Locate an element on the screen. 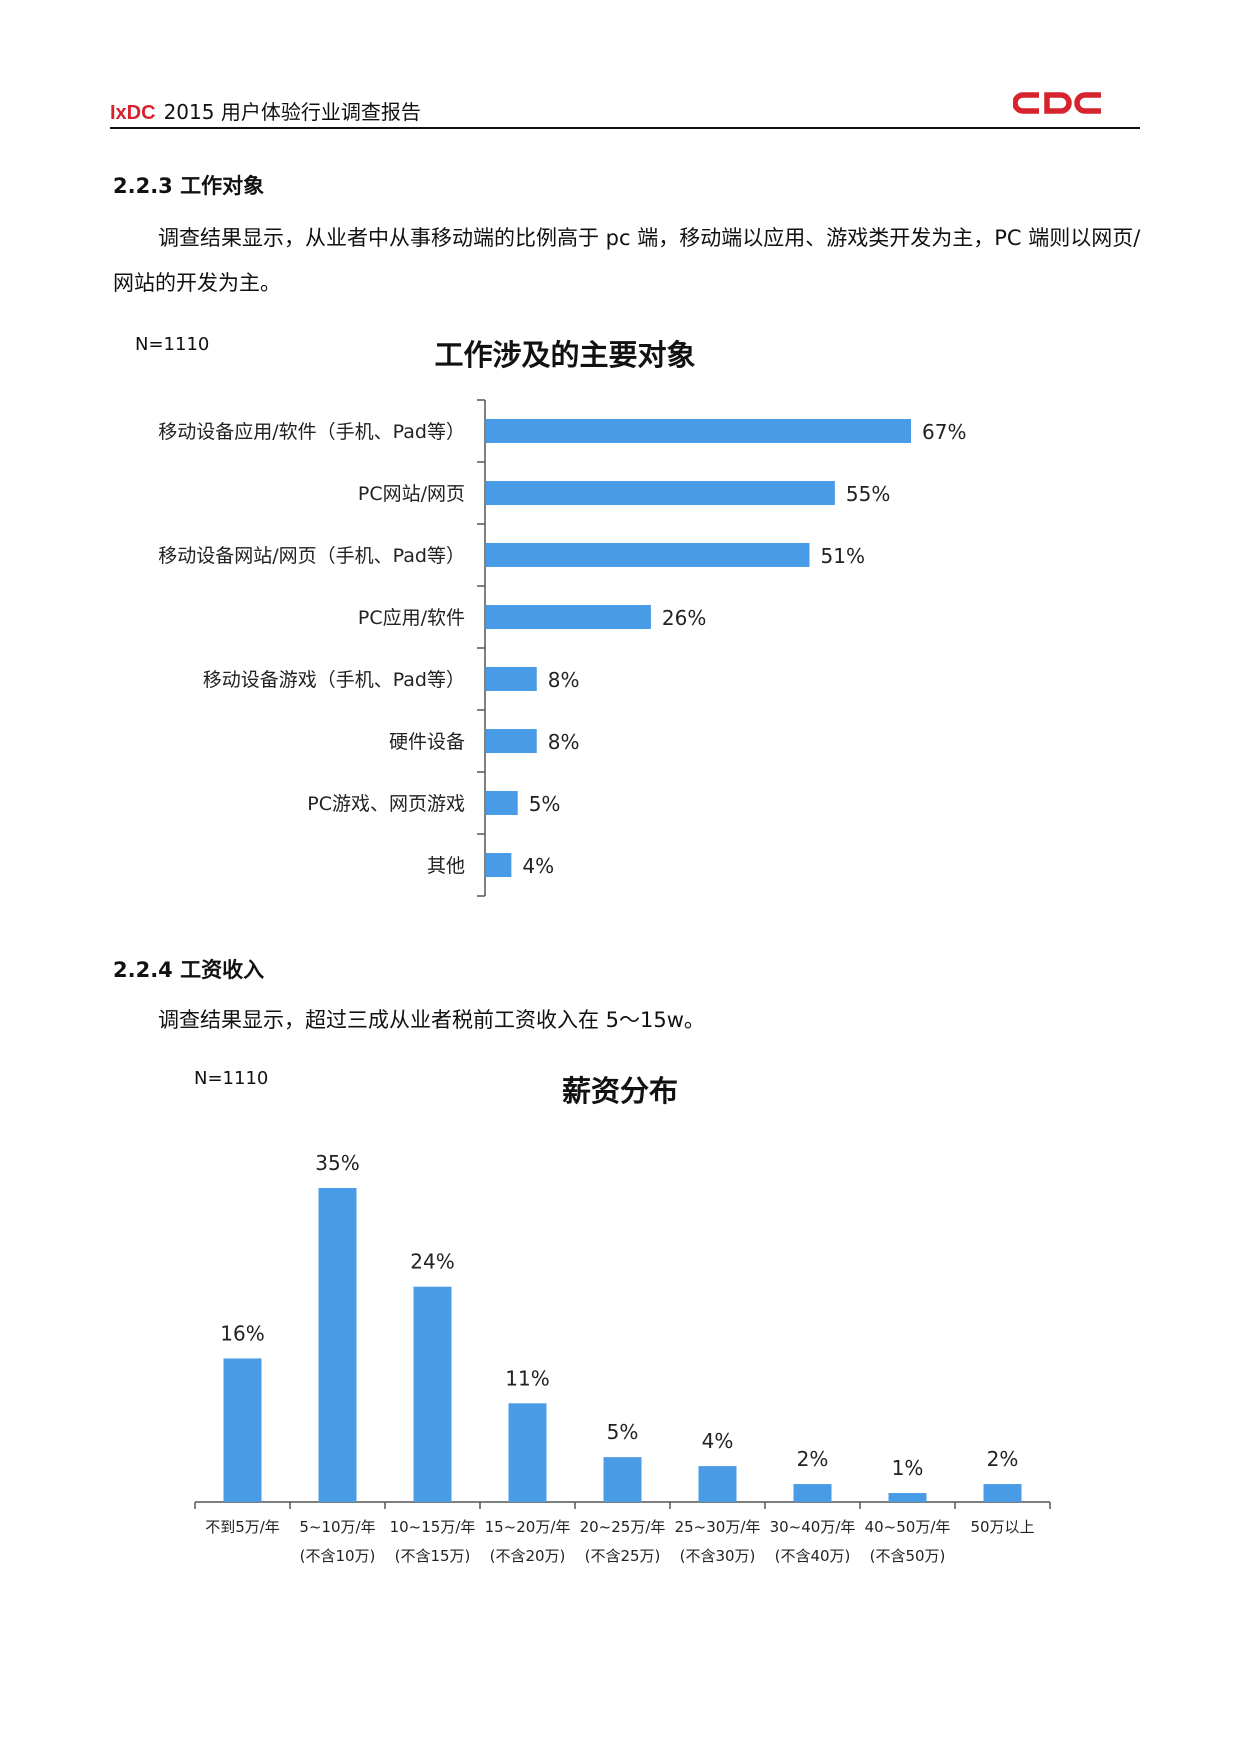 This screenshot has width=1240, height=1754. report-title: 2015 用户体验行业调查报告 is located at coordinates (292, 112).